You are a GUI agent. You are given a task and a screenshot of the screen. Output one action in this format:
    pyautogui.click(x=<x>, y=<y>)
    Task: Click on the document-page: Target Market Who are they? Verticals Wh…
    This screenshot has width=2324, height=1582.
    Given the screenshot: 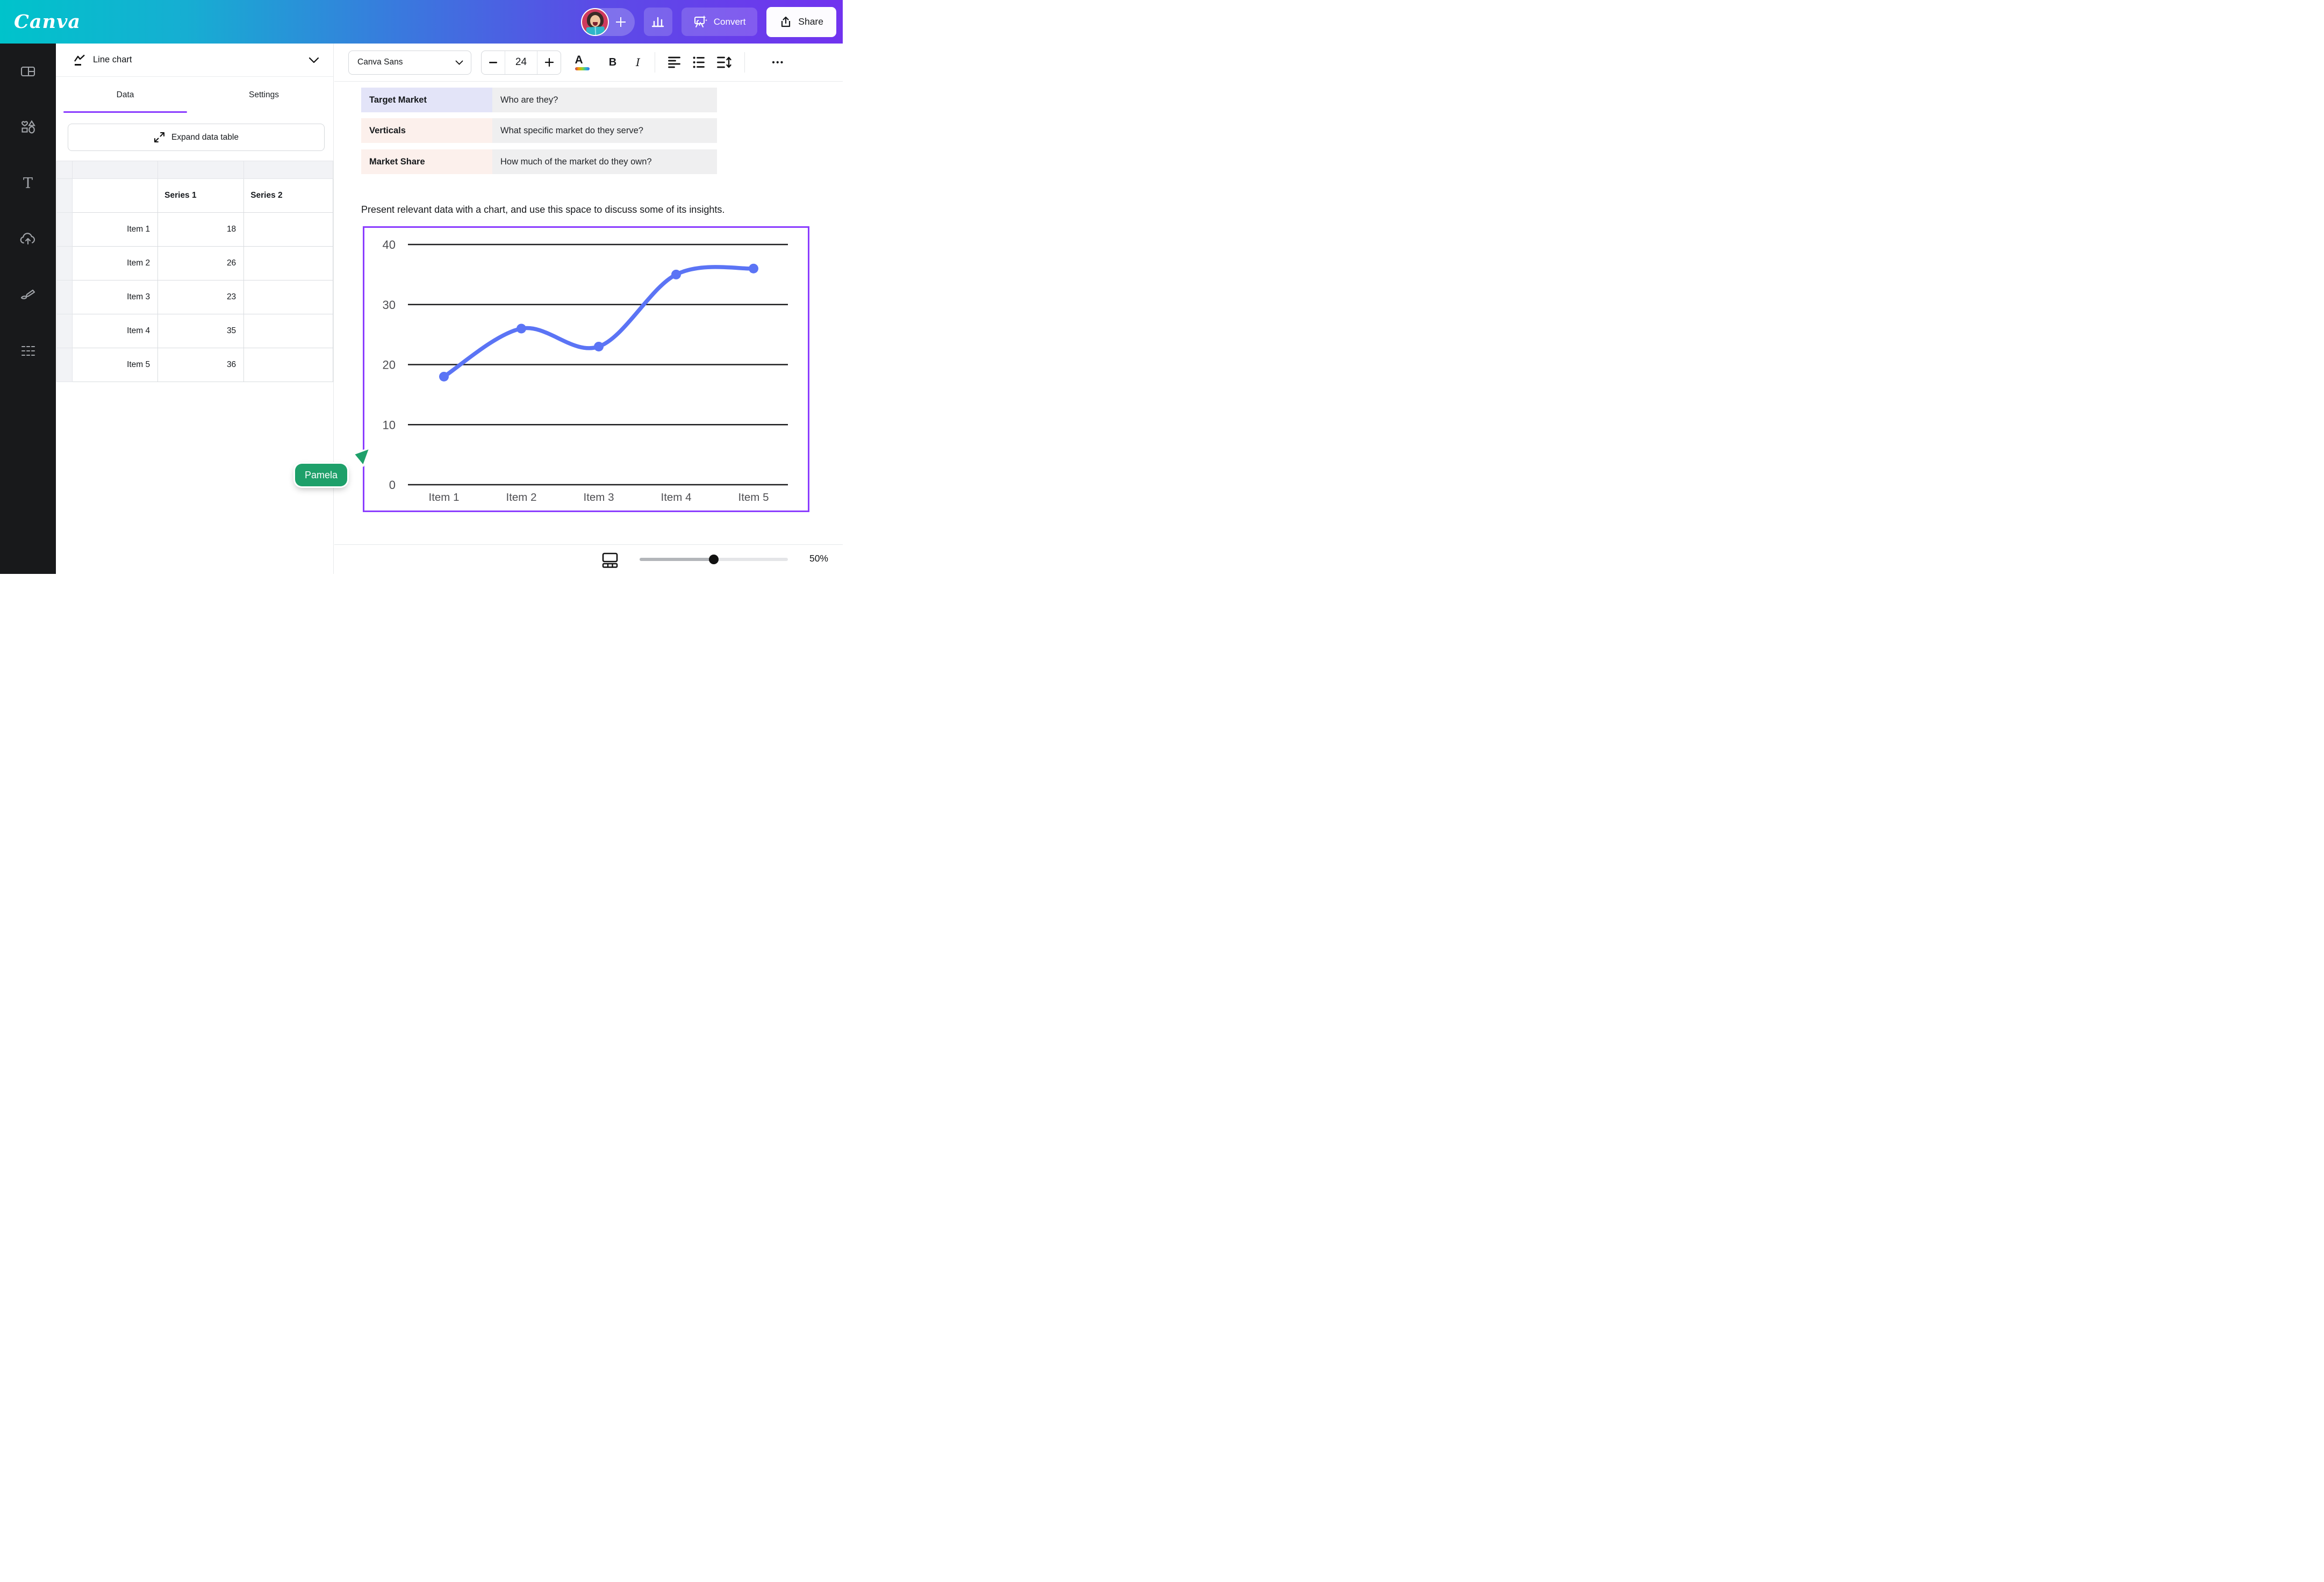 What is the action you would take?
    pyautogui.click(x=569, y=313)
    